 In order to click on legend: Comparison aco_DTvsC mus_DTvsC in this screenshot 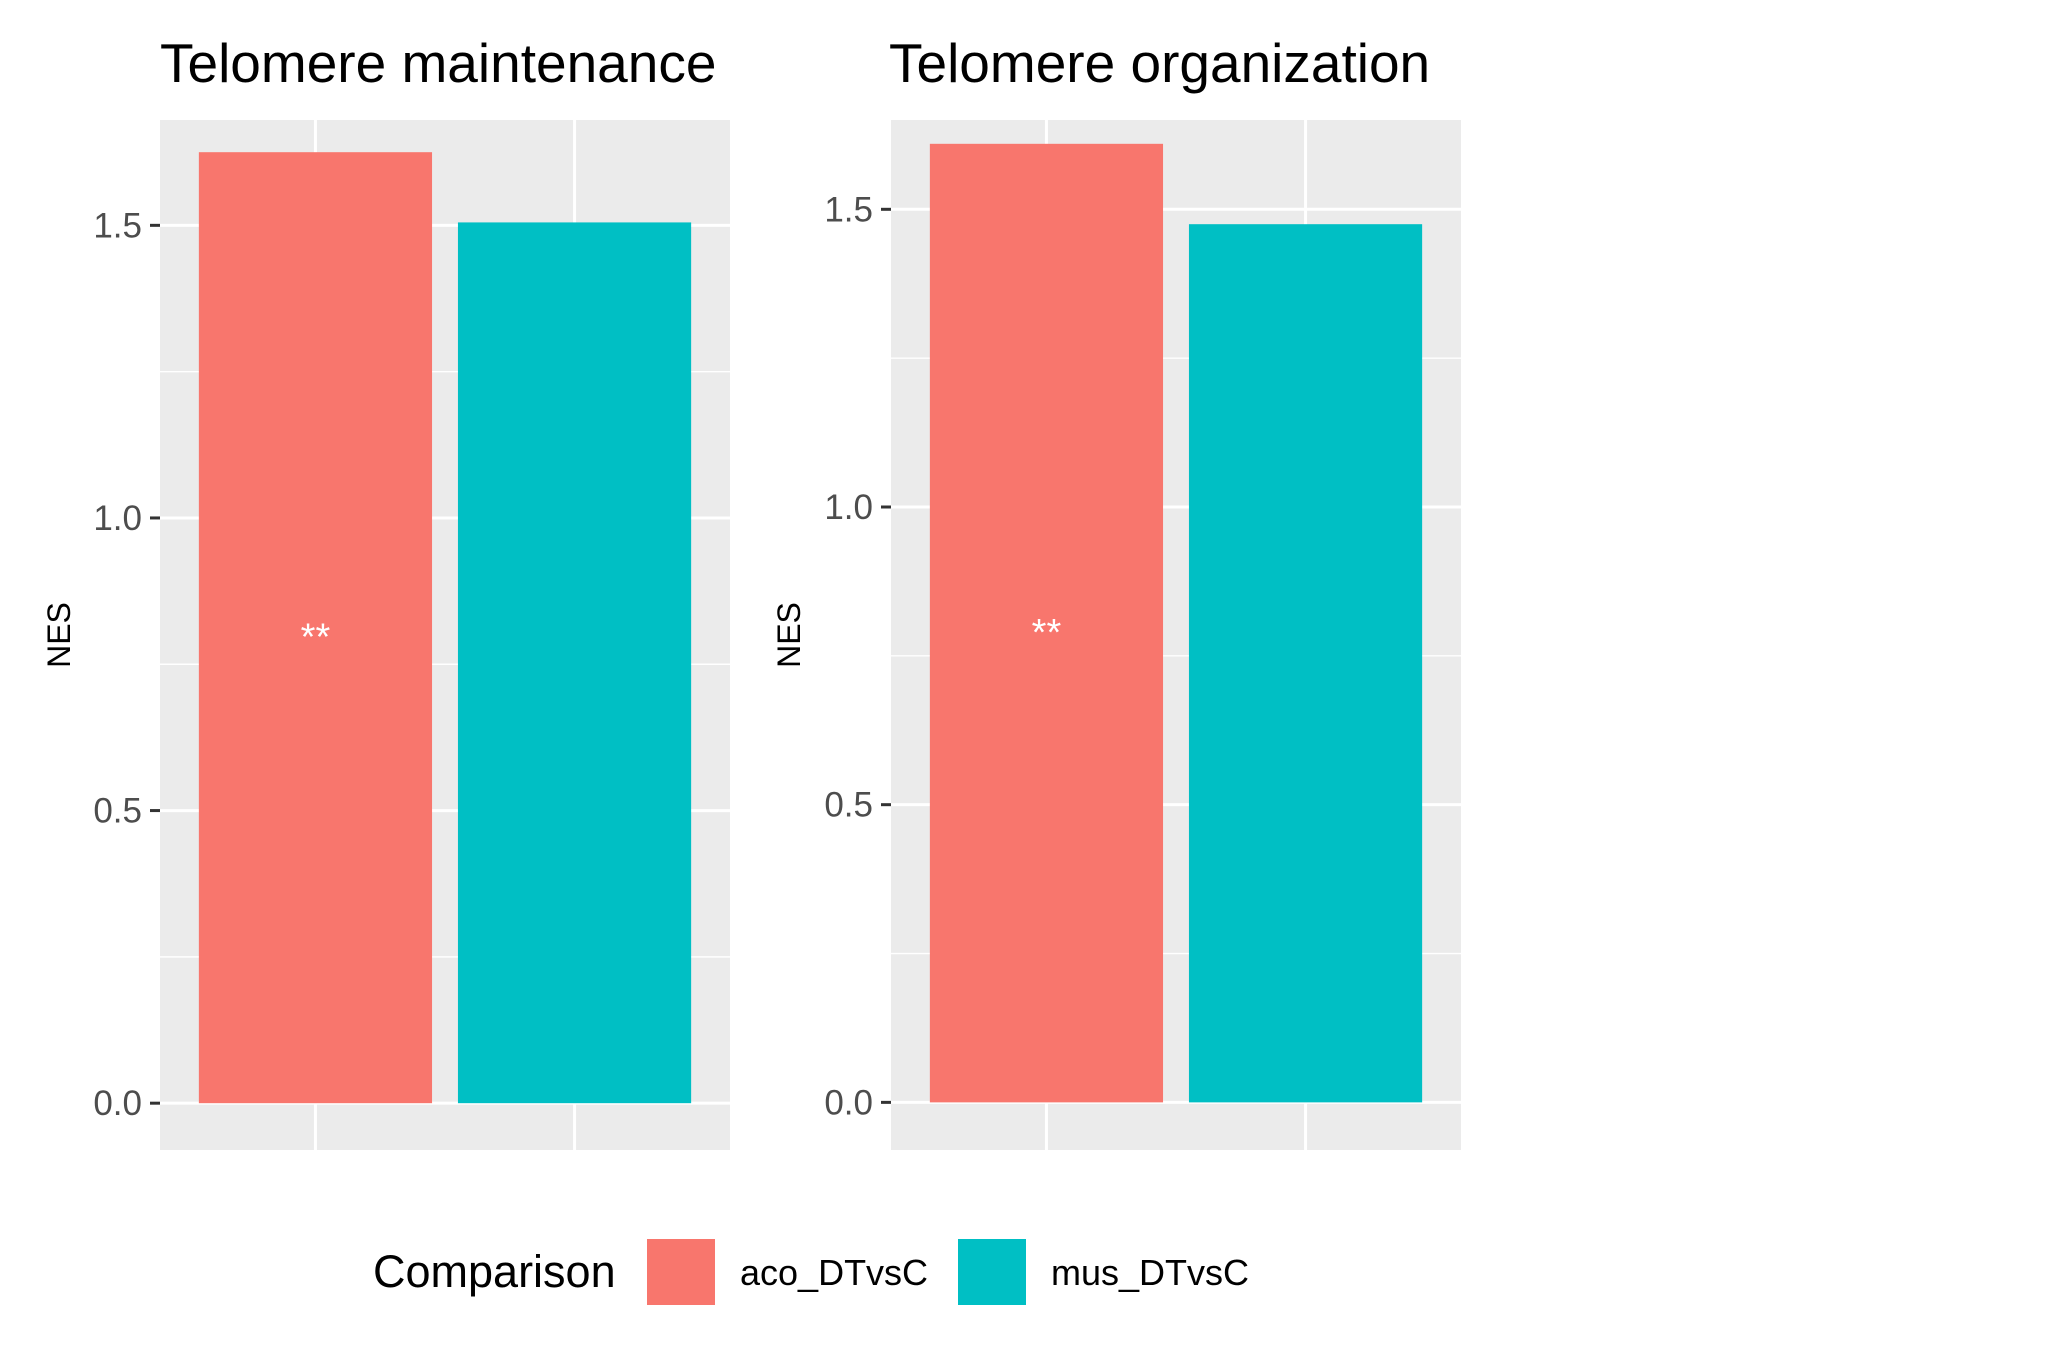, I will do `click(811, 1272)`.